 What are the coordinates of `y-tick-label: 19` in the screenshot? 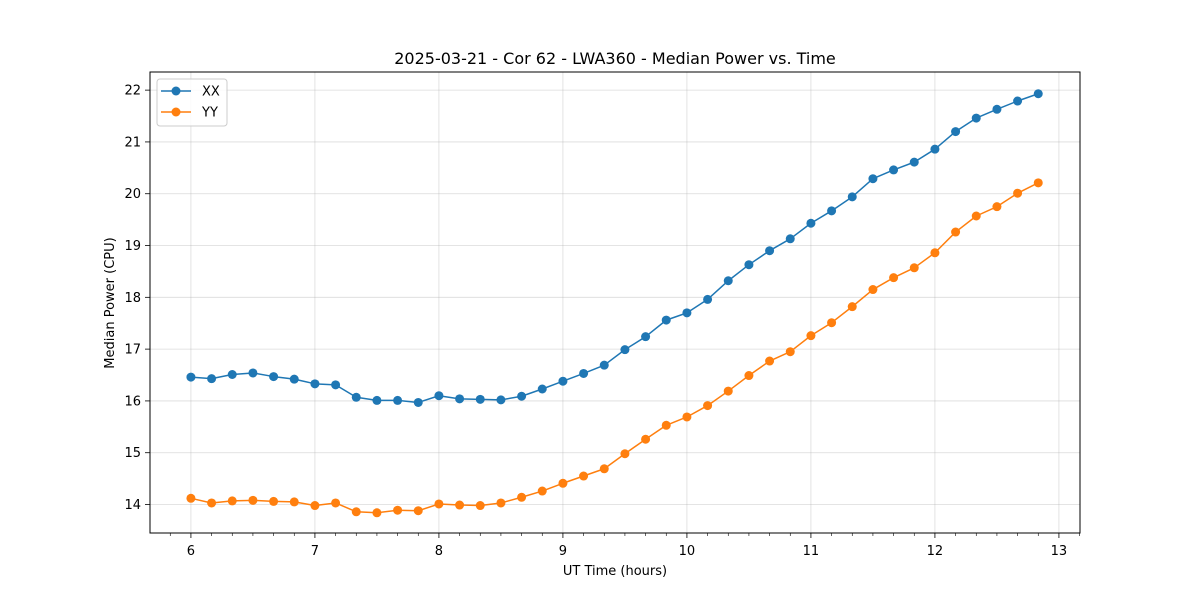 It's located at (132, 246).